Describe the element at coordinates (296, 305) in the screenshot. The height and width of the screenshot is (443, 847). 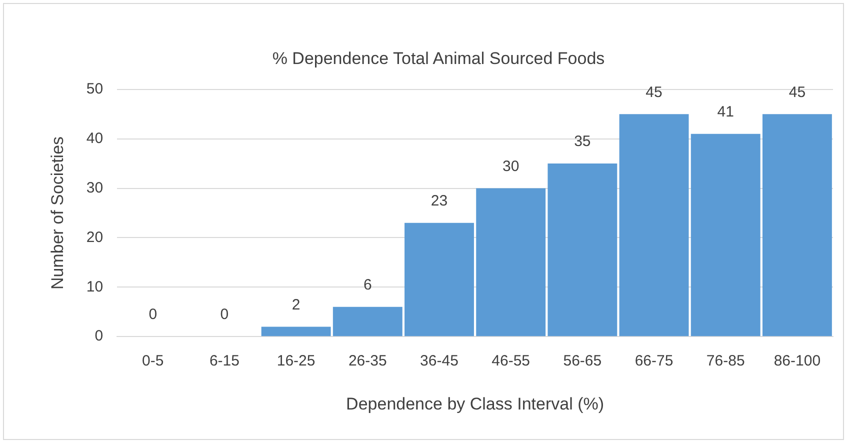
I see `data-label: 2` at that location.